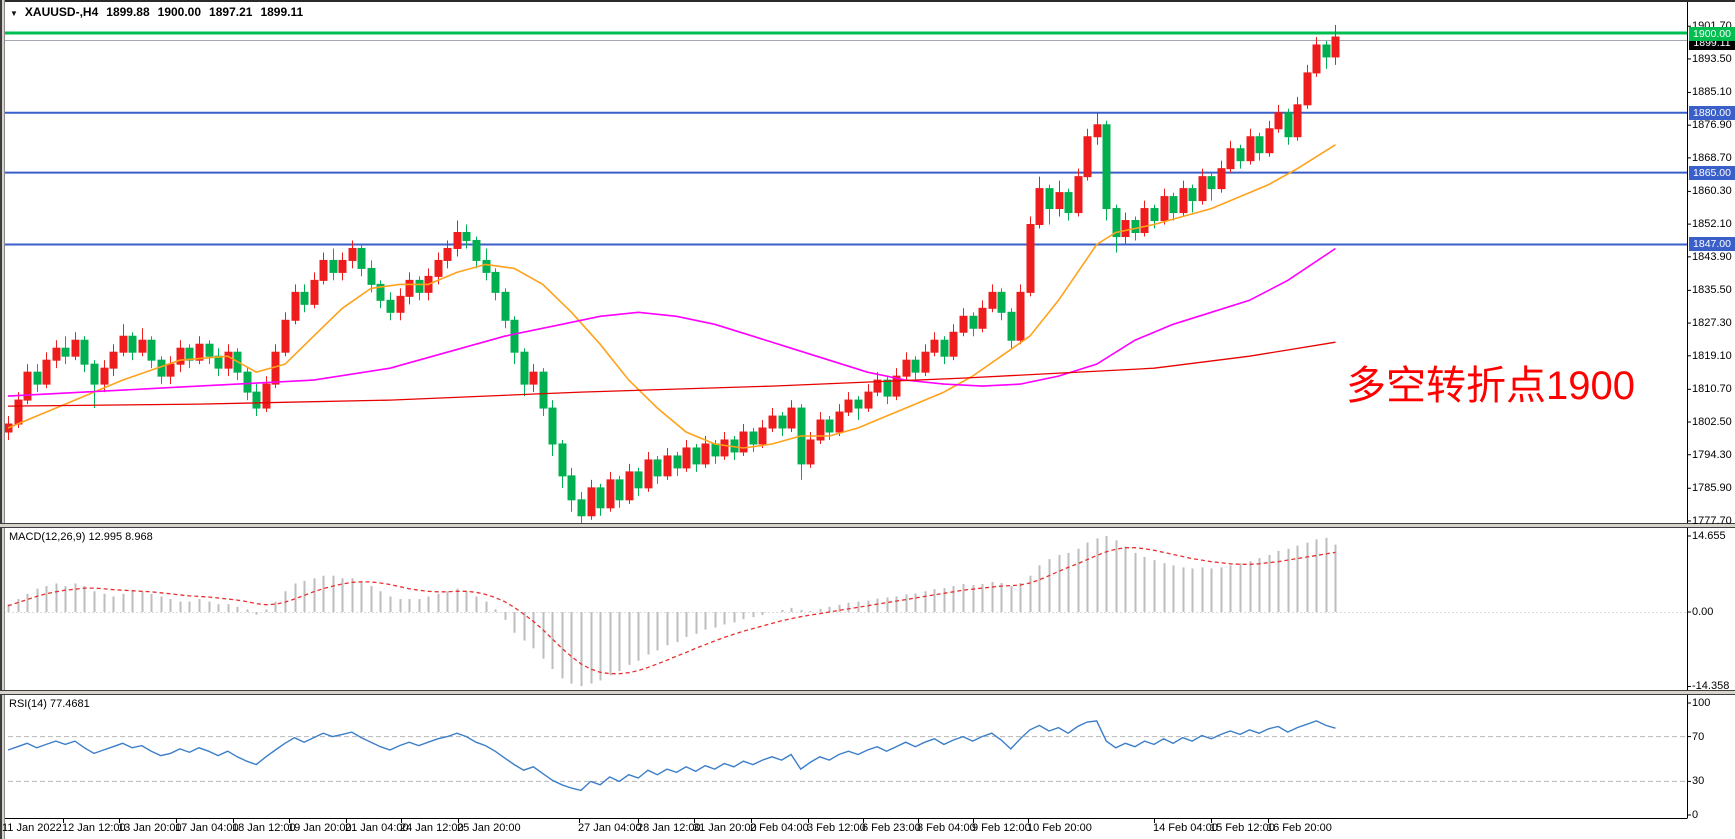 This screenshot has height=839, width=1735. Describe the element at coordinates (867, 525) in the screenshot. I see `panel-separator-macd` at that location.